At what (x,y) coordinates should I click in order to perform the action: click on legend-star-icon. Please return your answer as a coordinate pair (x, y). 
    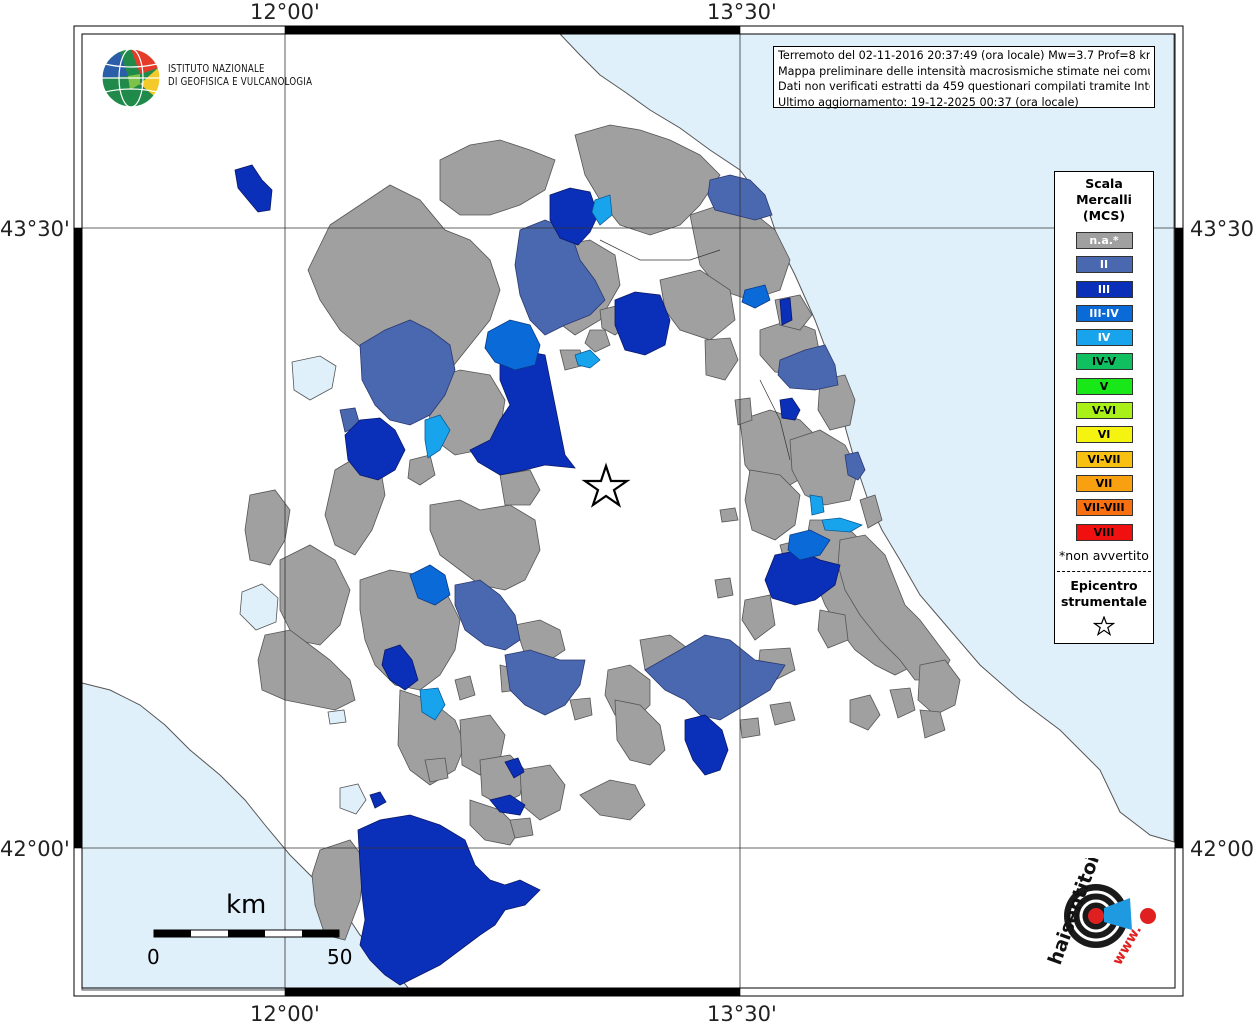
    Looking at the image, I should click on (1104, 625).